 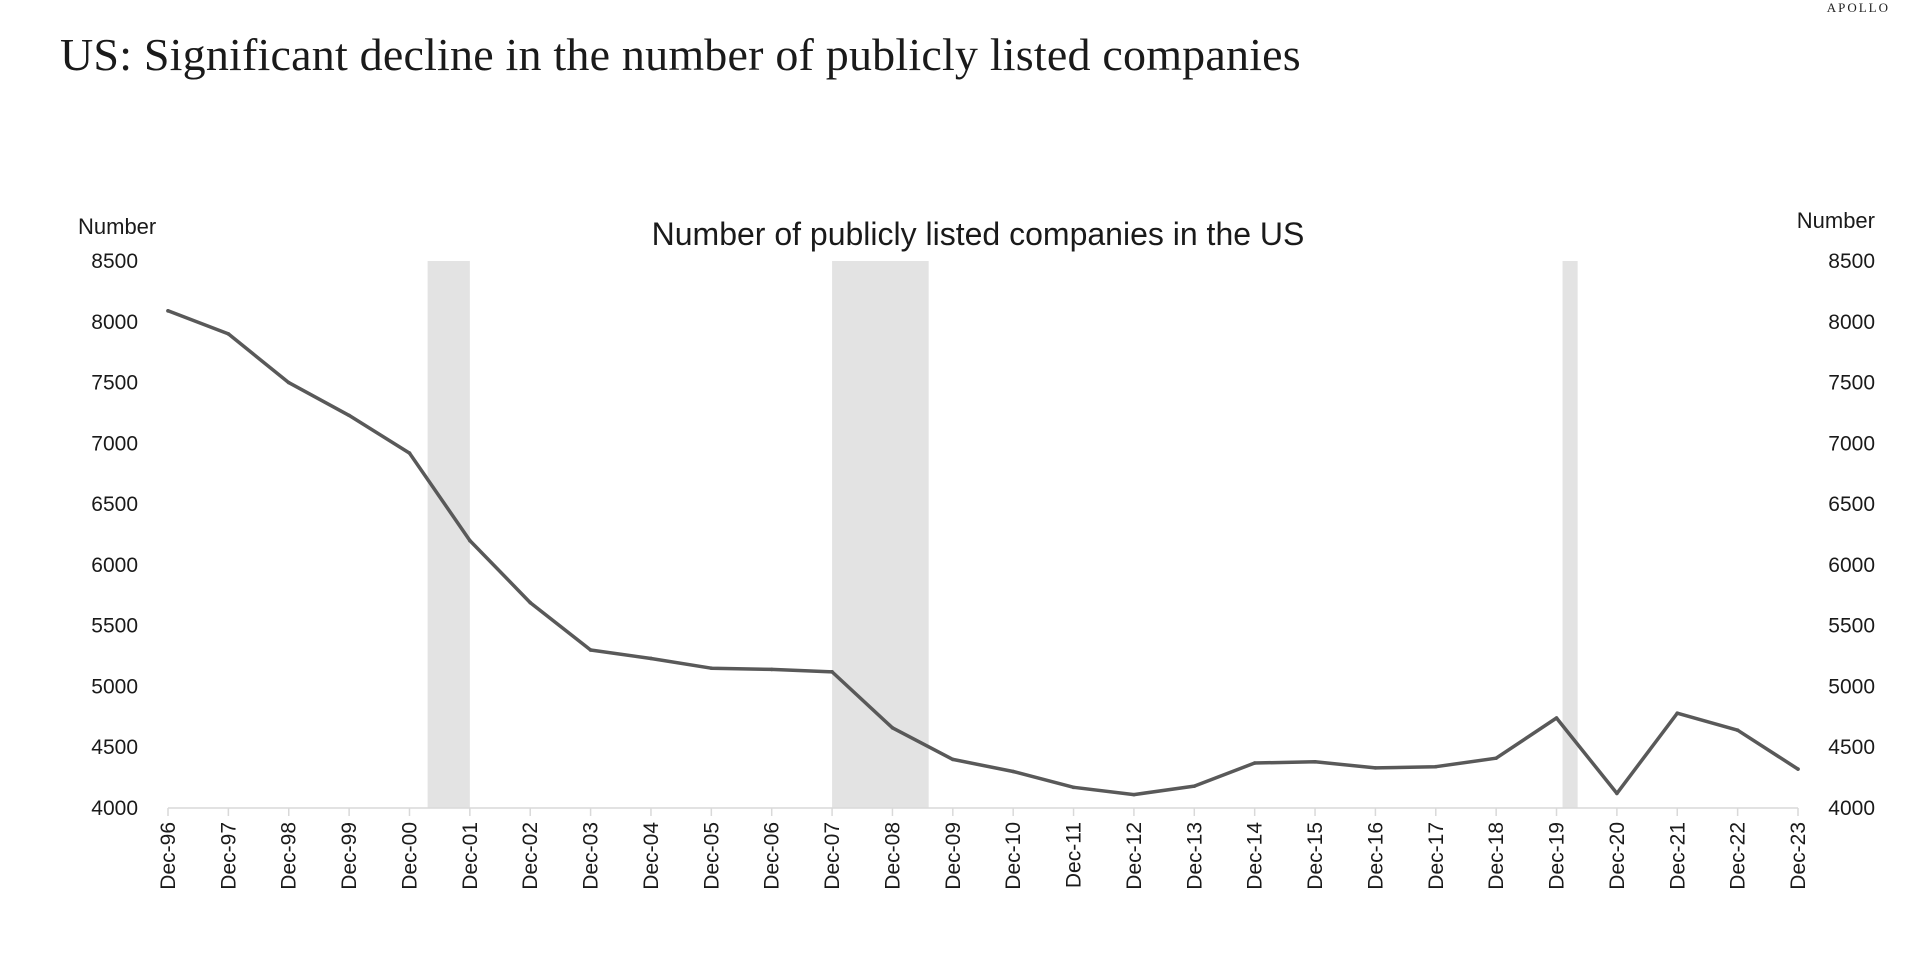 What do you see at coordinates (772, 856) in the screenshot?
I see `x-tick-label: Dec-06` at bounding box center [772, 856].